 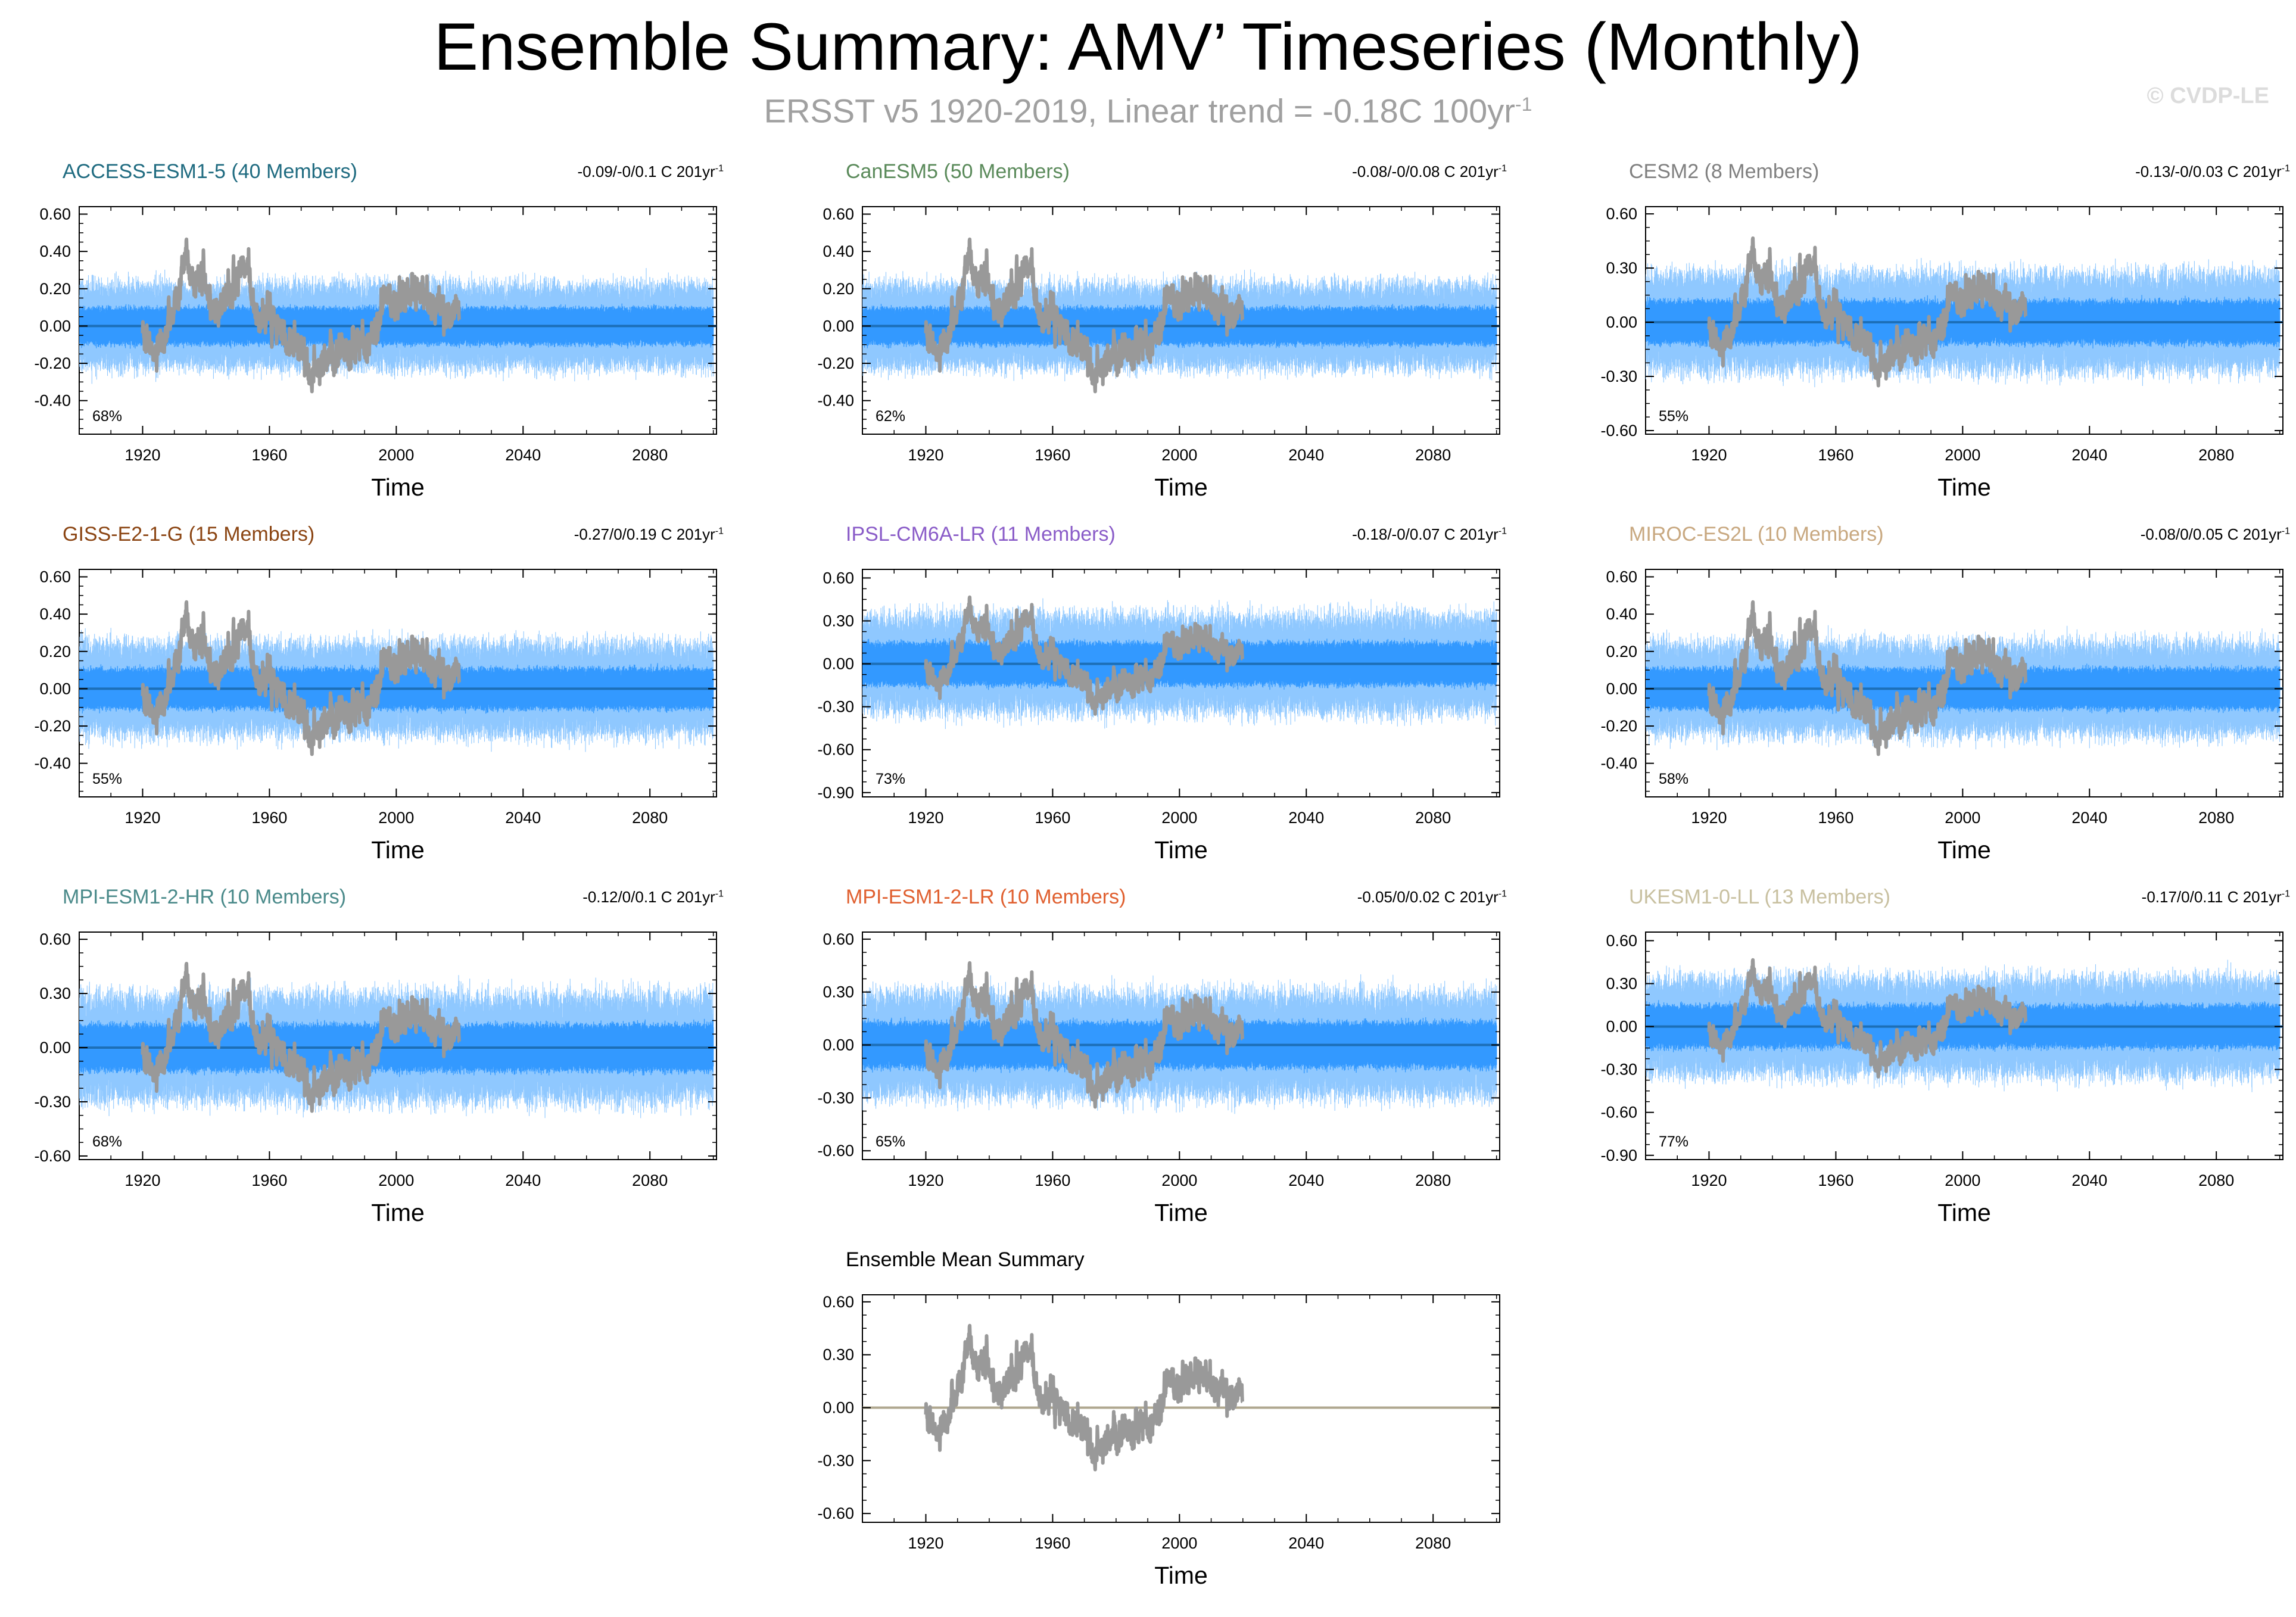 I want to click on percent-label: 62%, so click(x=890, y=417).